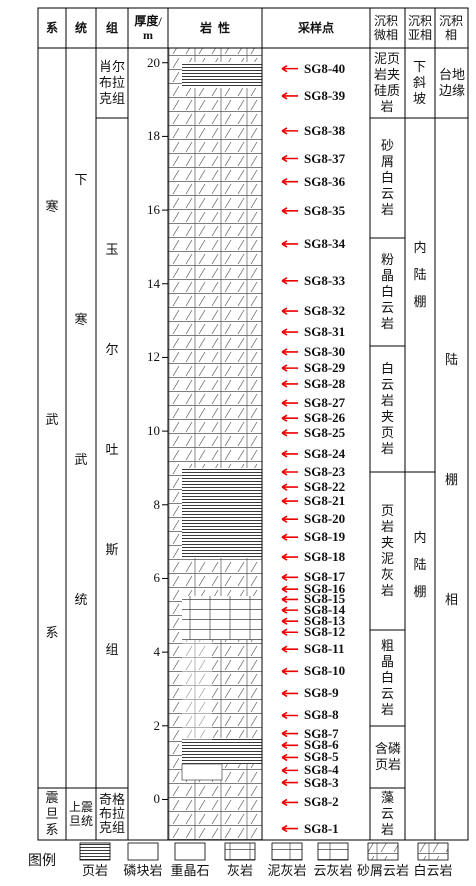 Image resolution: width=476 pixels, height=886 pixels. Describe the element at coordinates (143, 870) in the screenshot. I see `legend-label: 磷块岩` at that location.